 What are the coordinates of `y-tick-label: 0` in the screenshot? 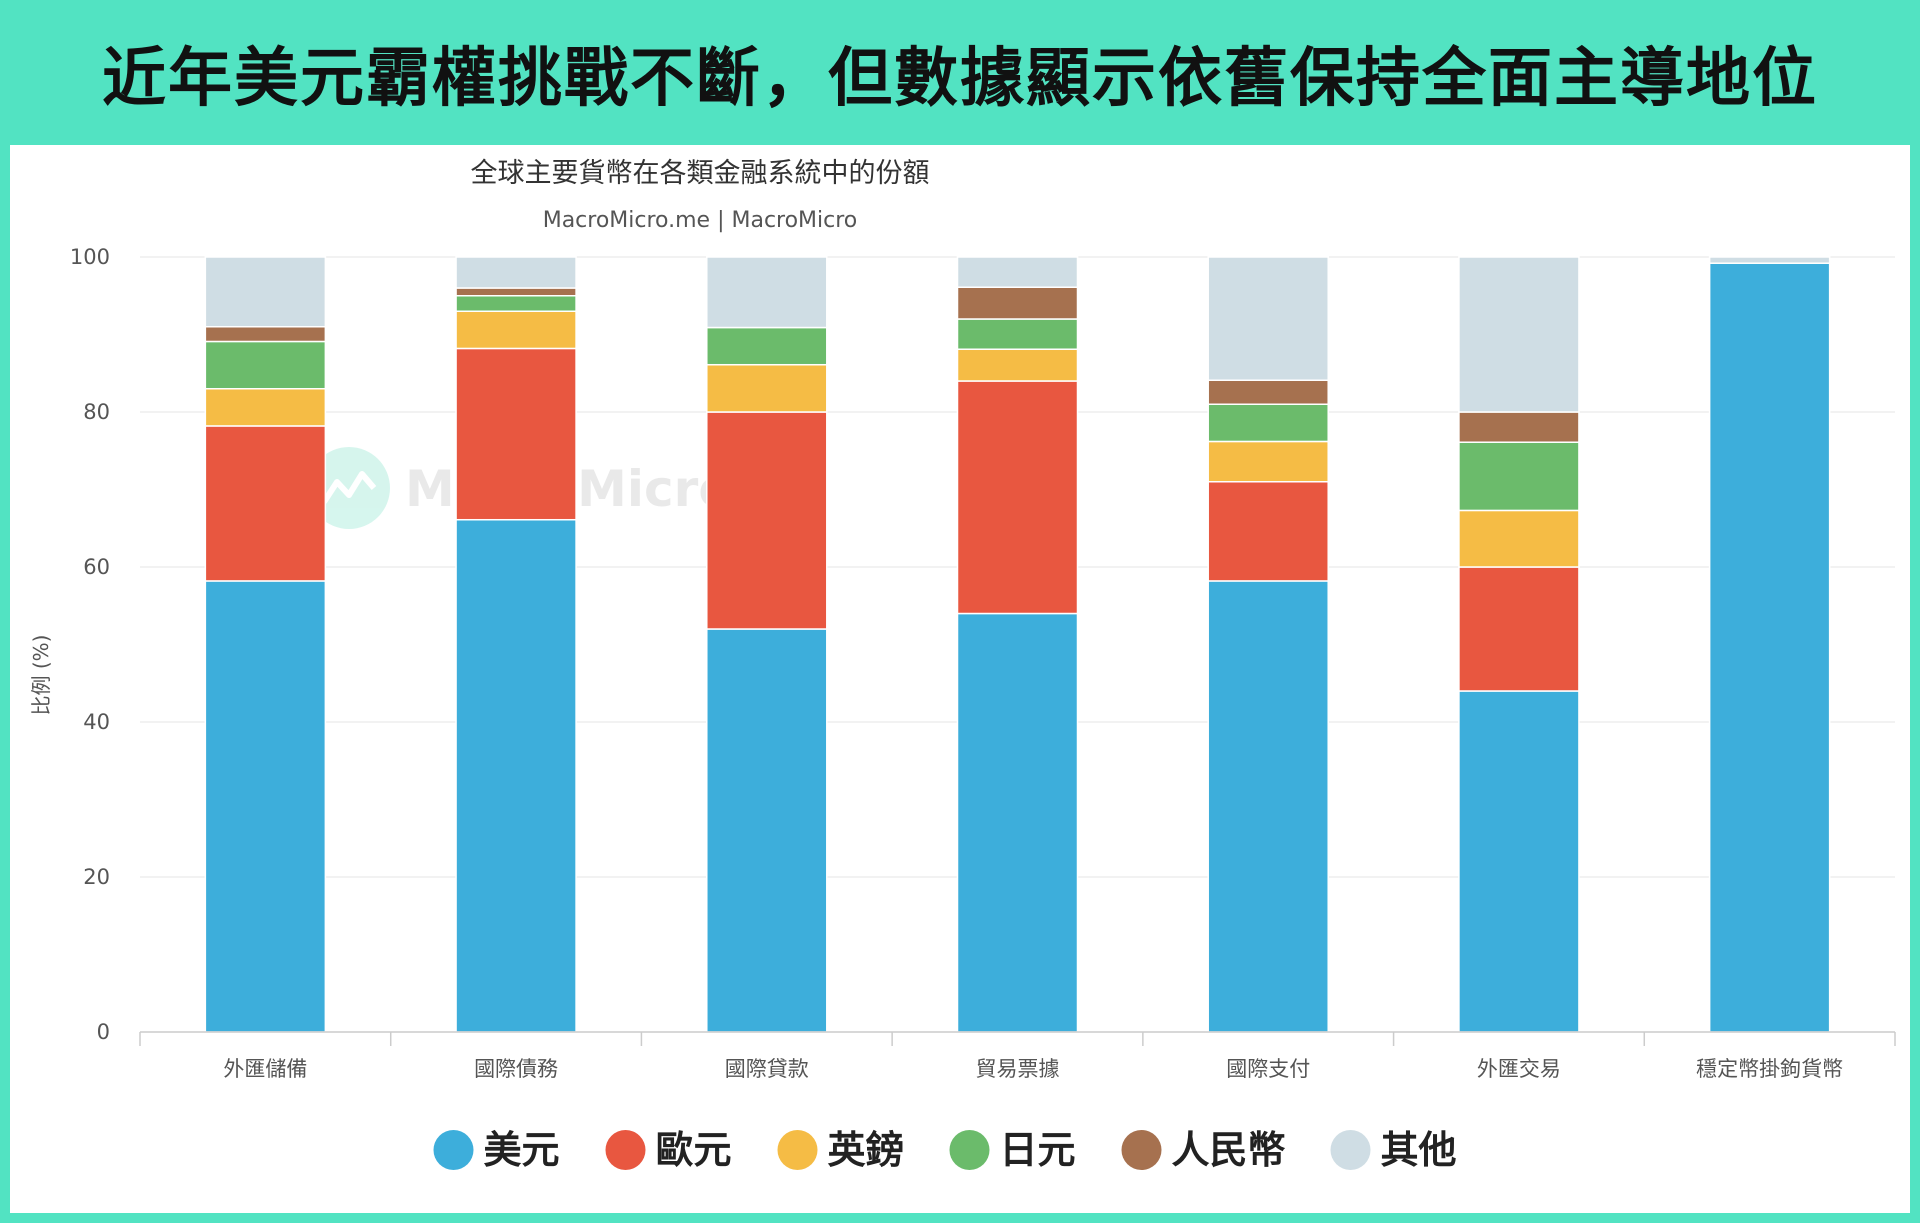 It's located at (103, 1032).